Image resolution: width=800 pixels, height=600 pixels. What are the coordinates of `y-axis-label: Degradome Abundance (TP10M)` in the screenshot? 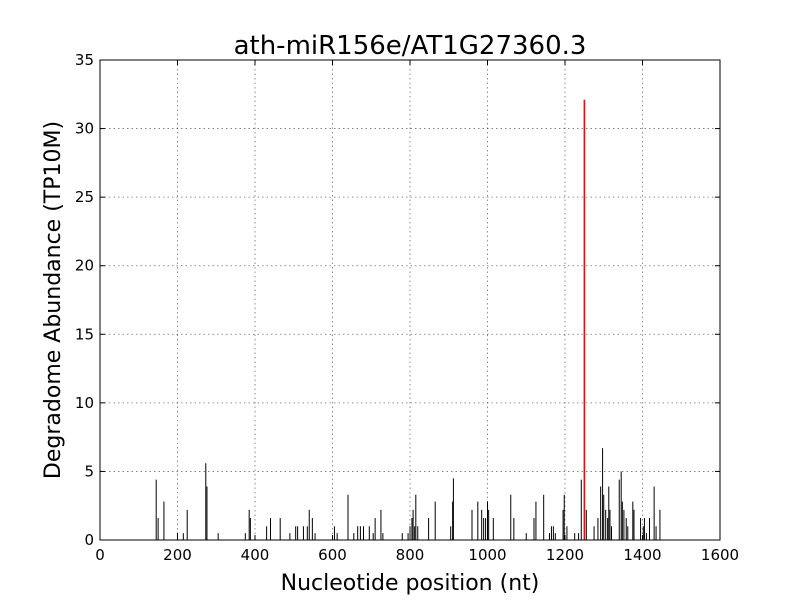 It's located at (53, 300).